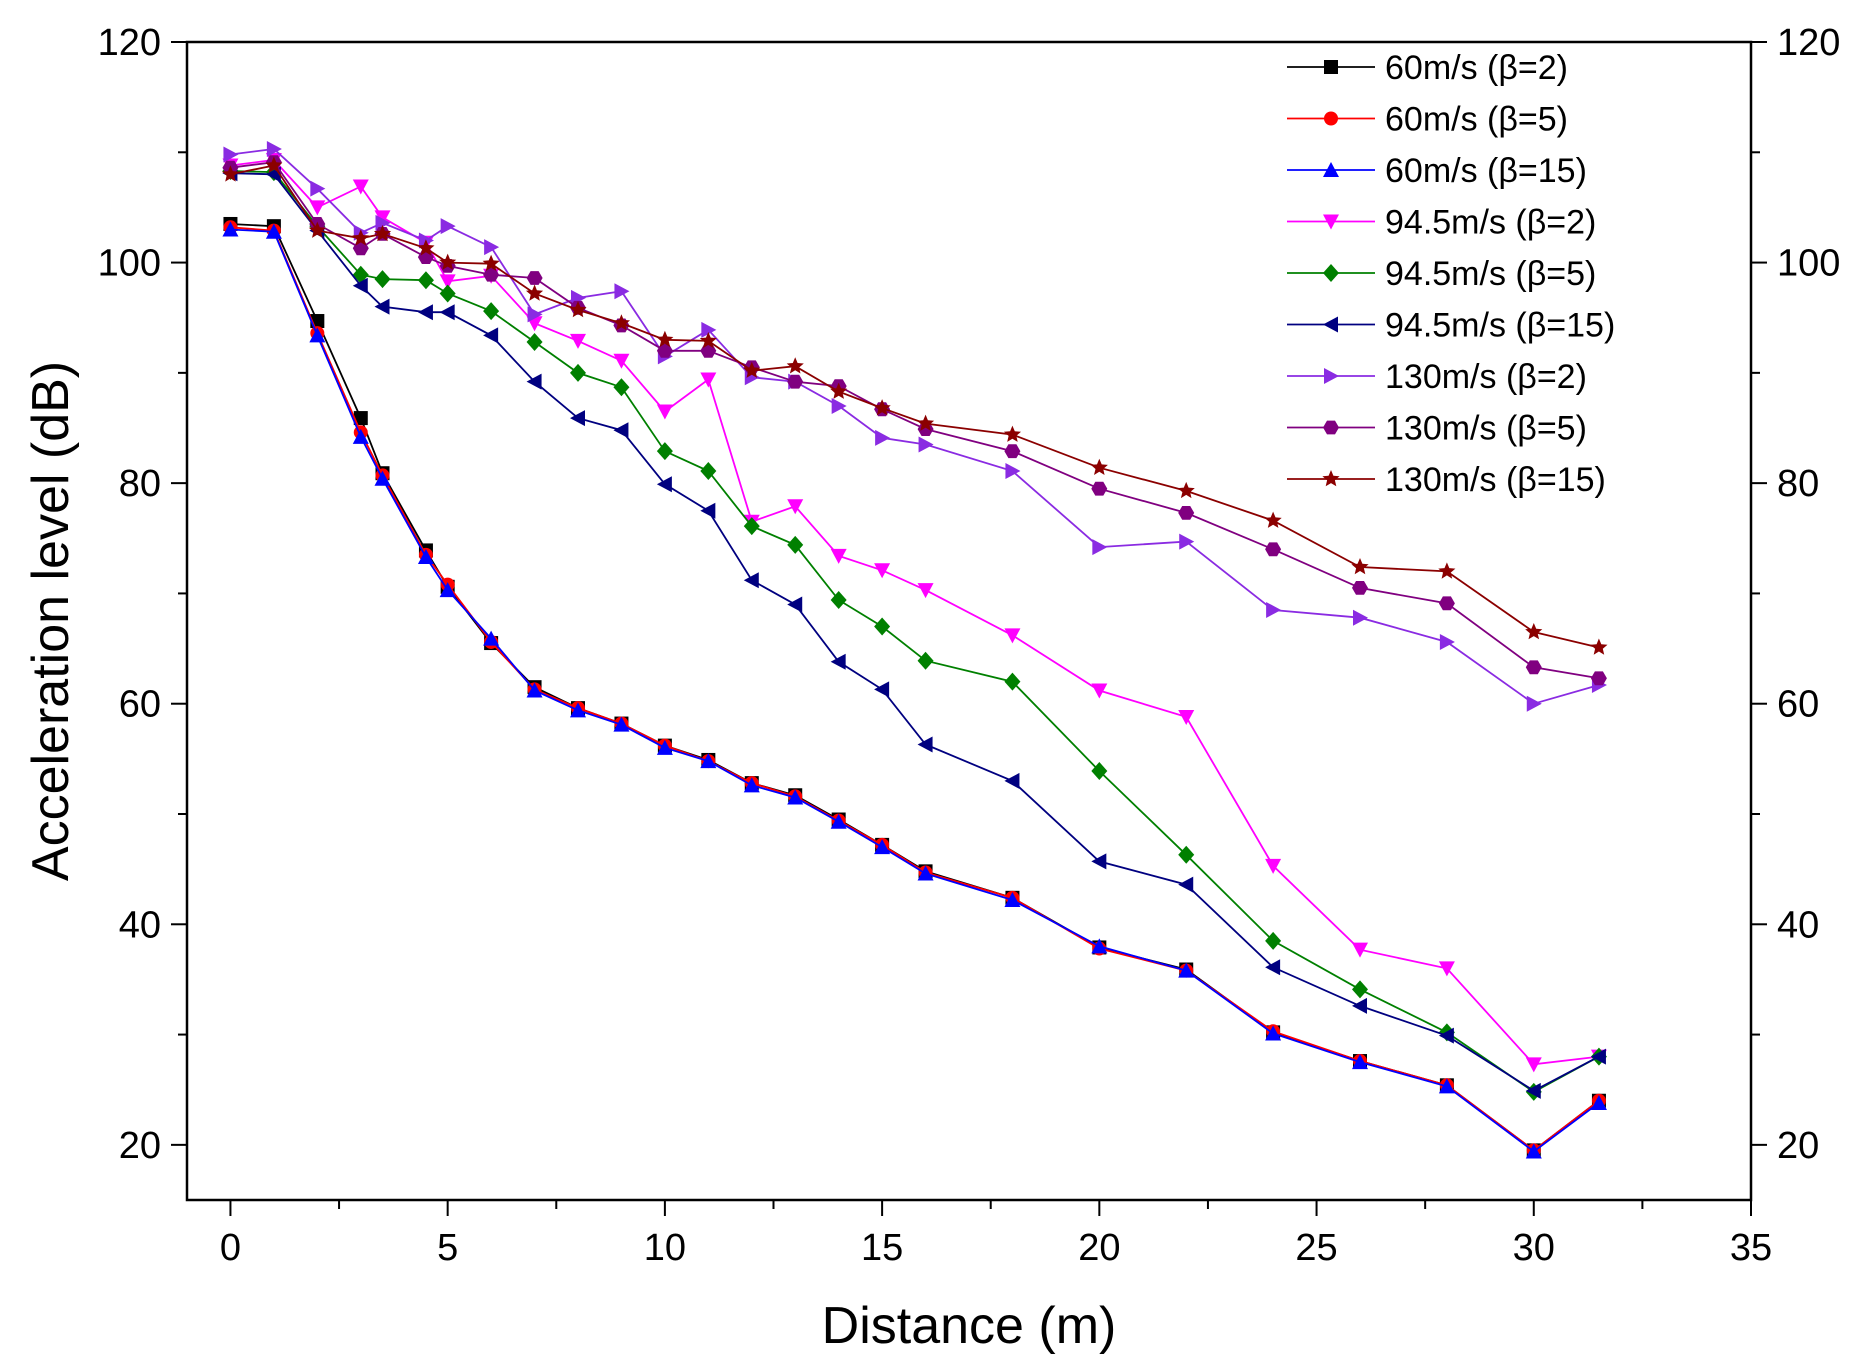  I want to click on legend-item: 94.5m/s (β=15), so click(1451, 326).